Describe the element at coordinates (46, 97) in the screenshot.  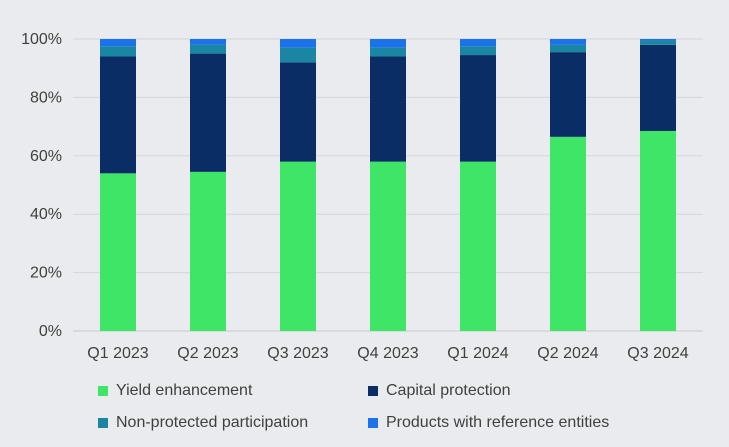
I see `y-tick-label: 80%` at that location.